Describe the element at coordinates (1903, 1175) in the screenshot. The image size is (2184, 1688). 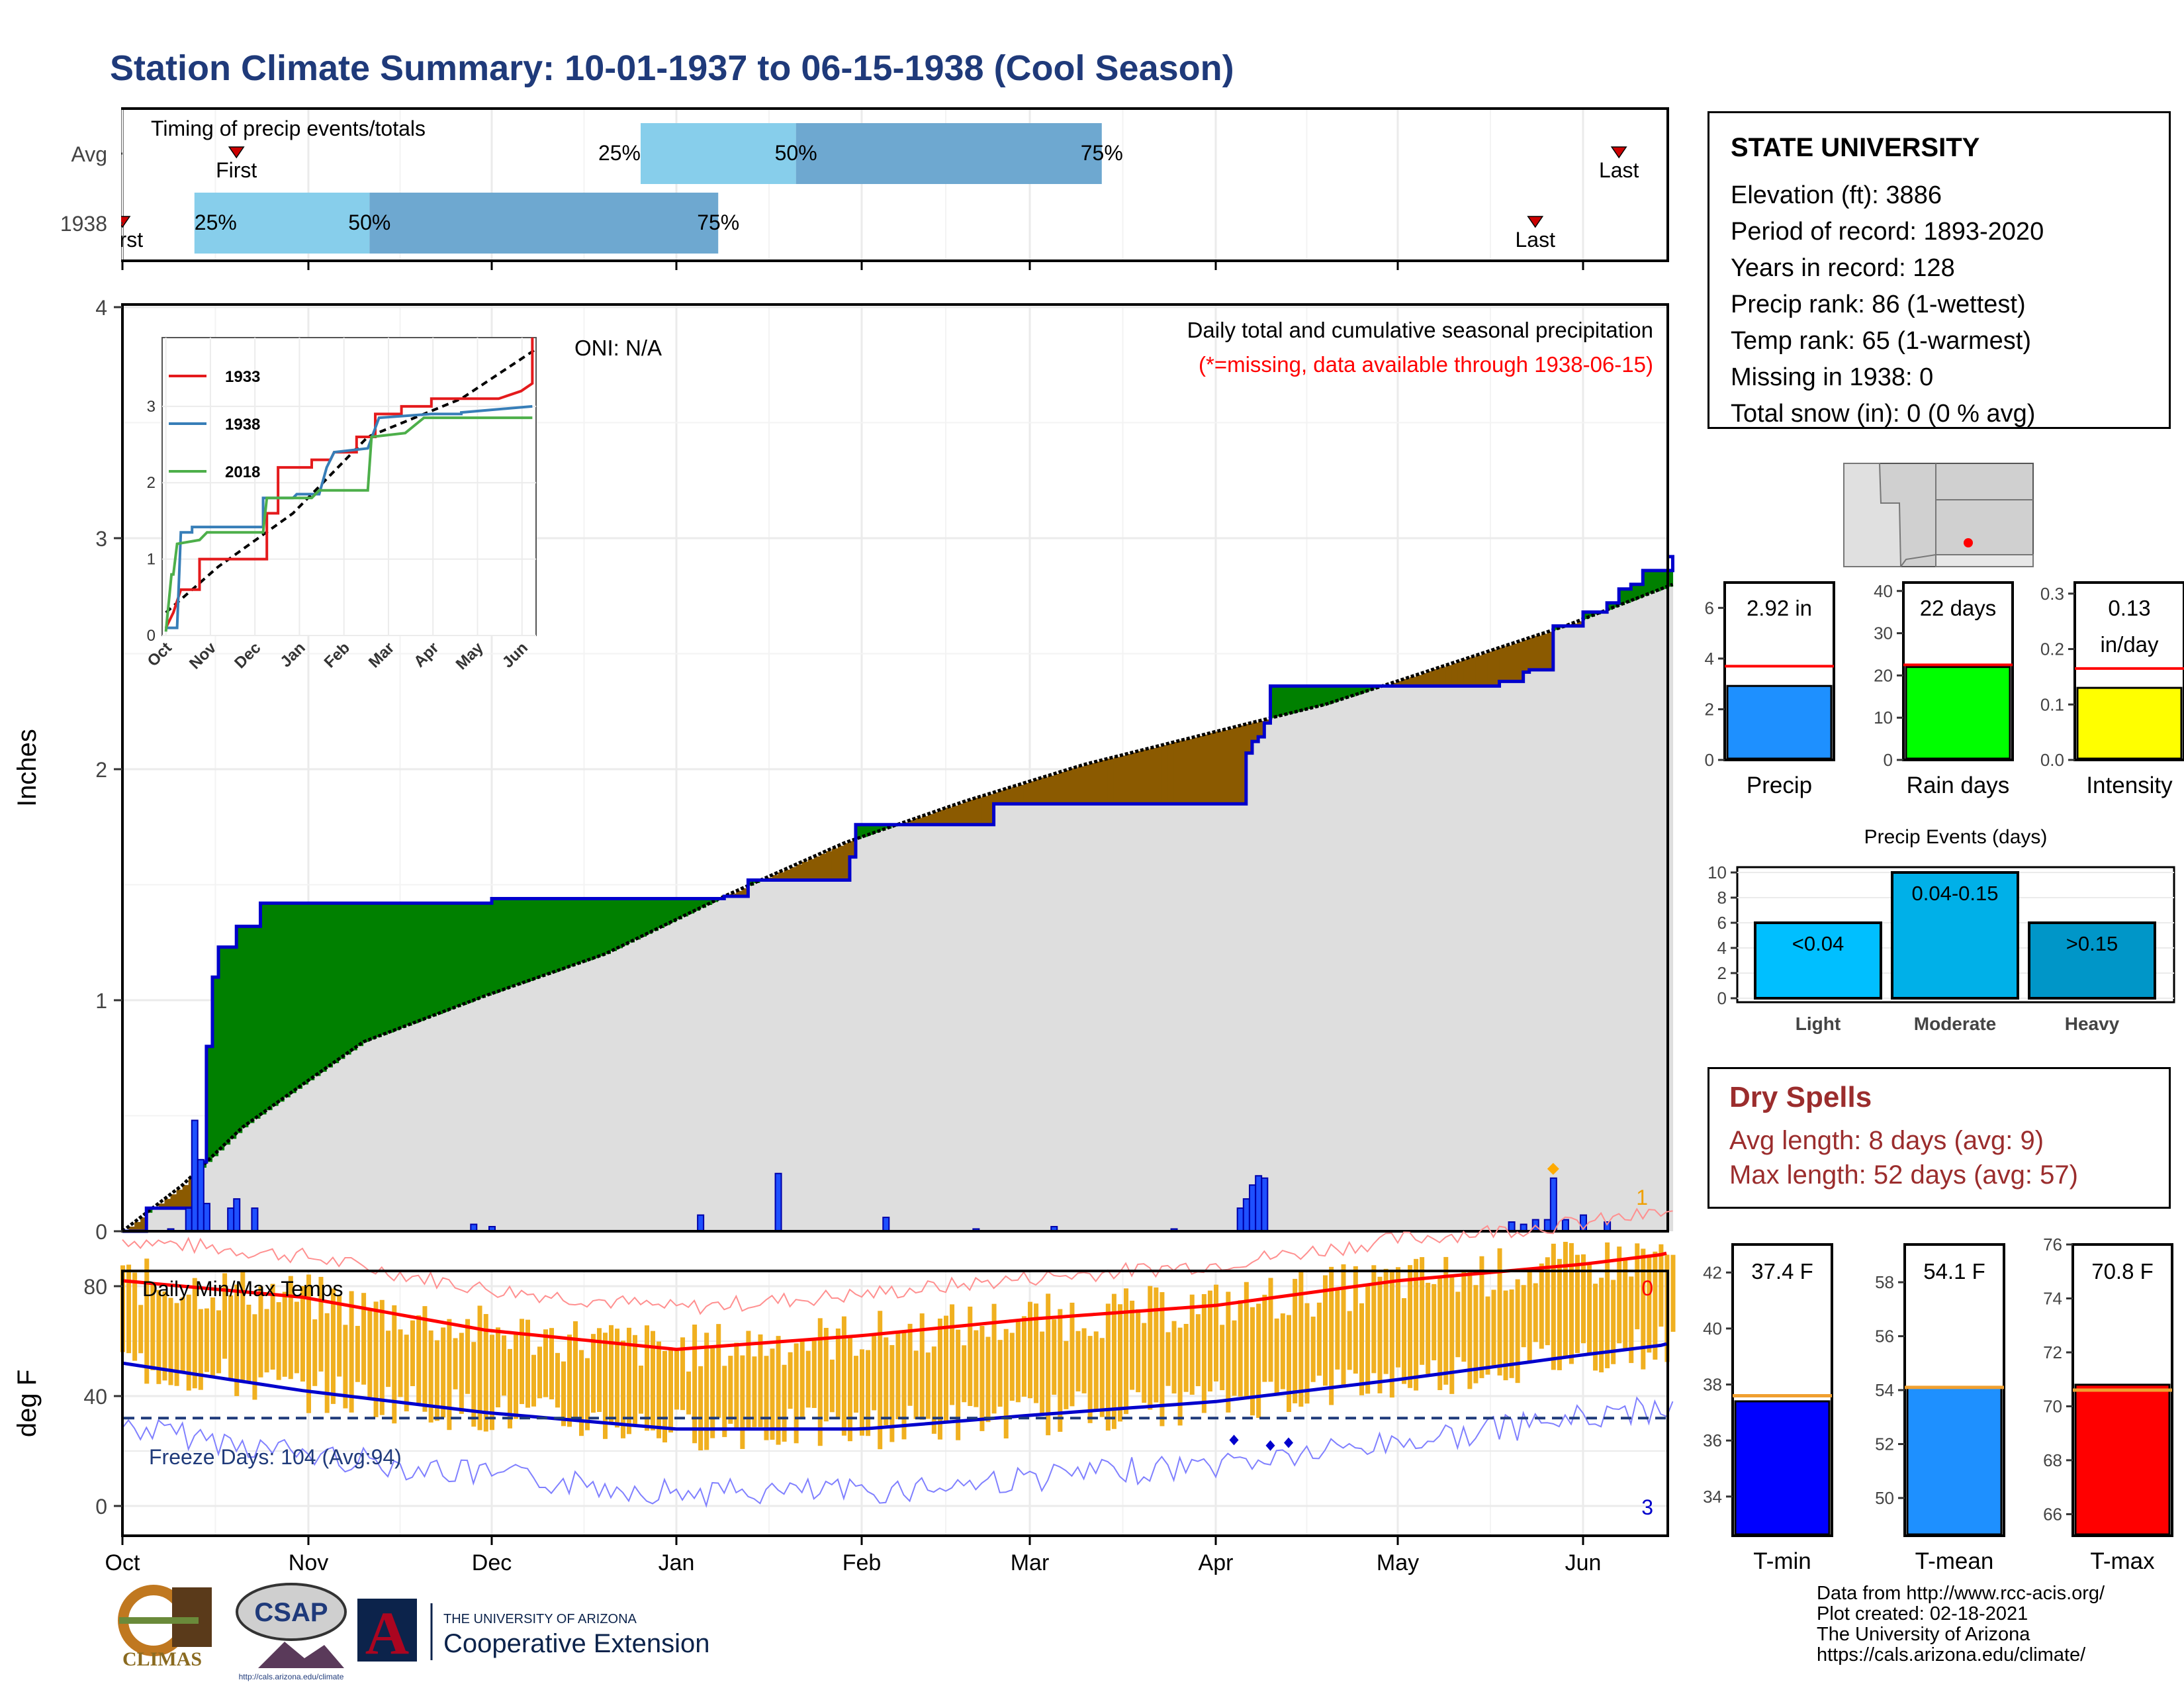
I see `dry-spells-max: Max length: 52 days (avg: 57)` at that location.